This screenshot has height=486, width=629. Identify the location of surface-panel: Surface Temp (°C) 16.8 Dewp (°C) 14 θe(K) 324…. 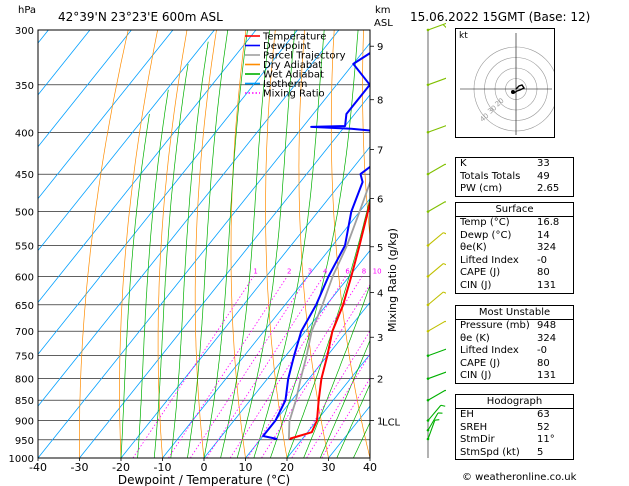
(514, 248).